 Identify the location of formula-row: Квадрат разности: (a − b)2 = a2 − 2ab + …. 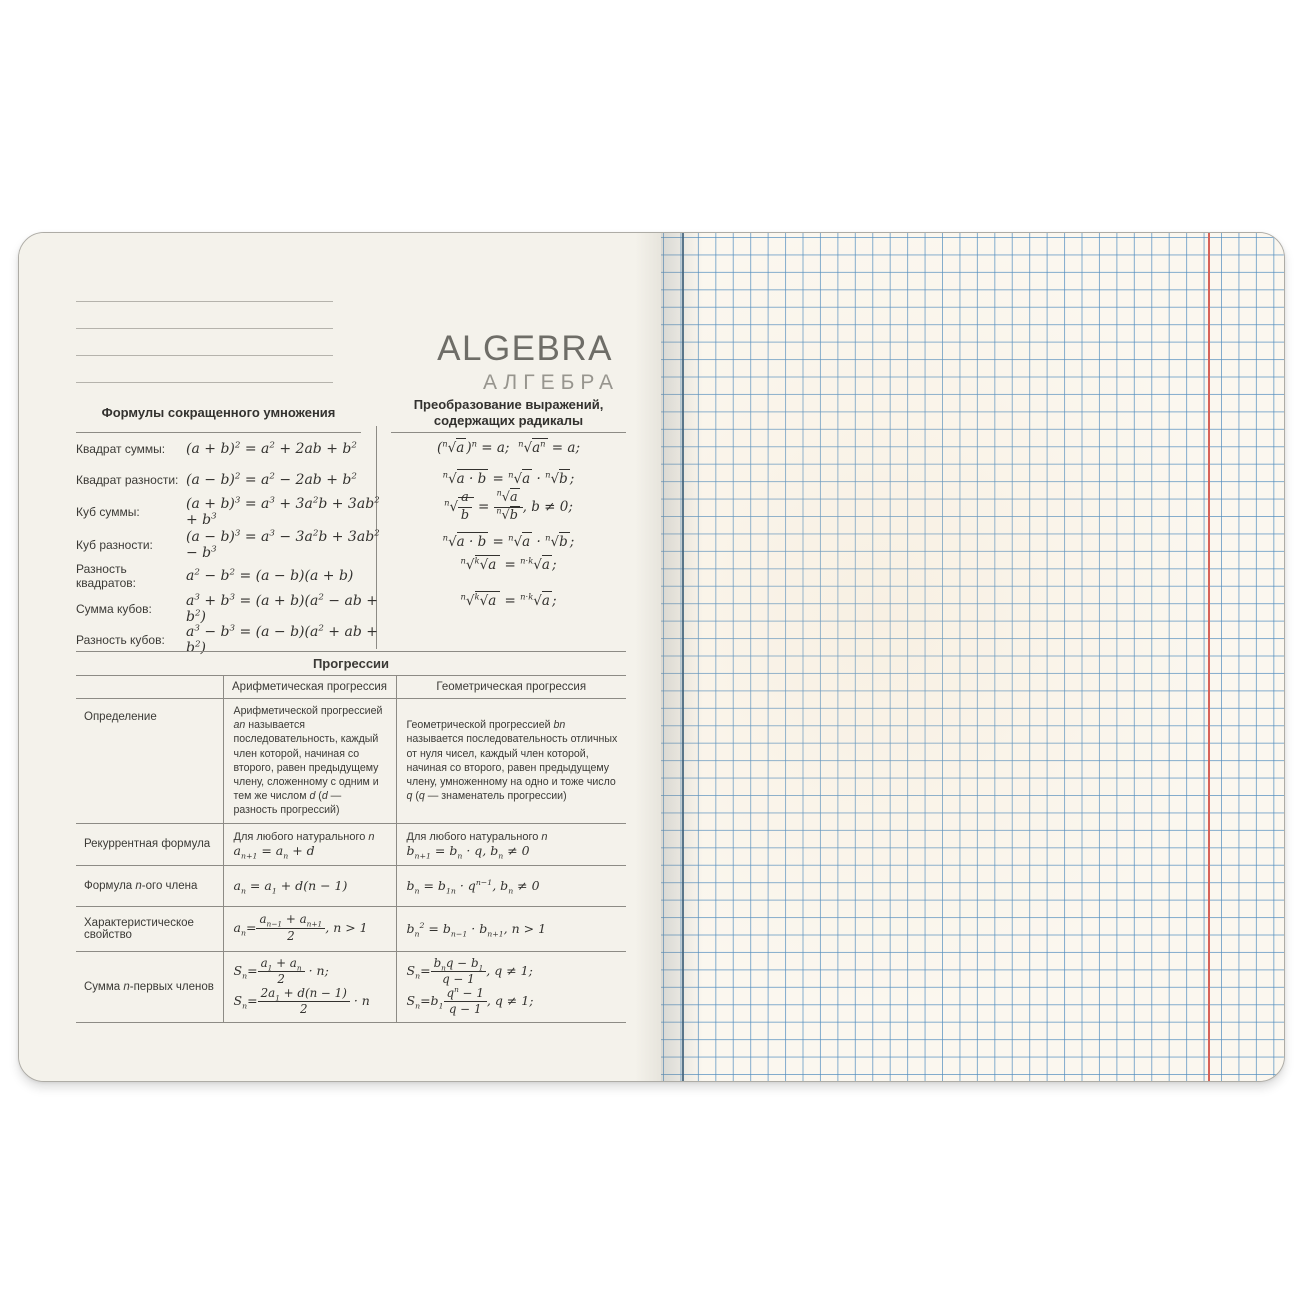
(228, 480).